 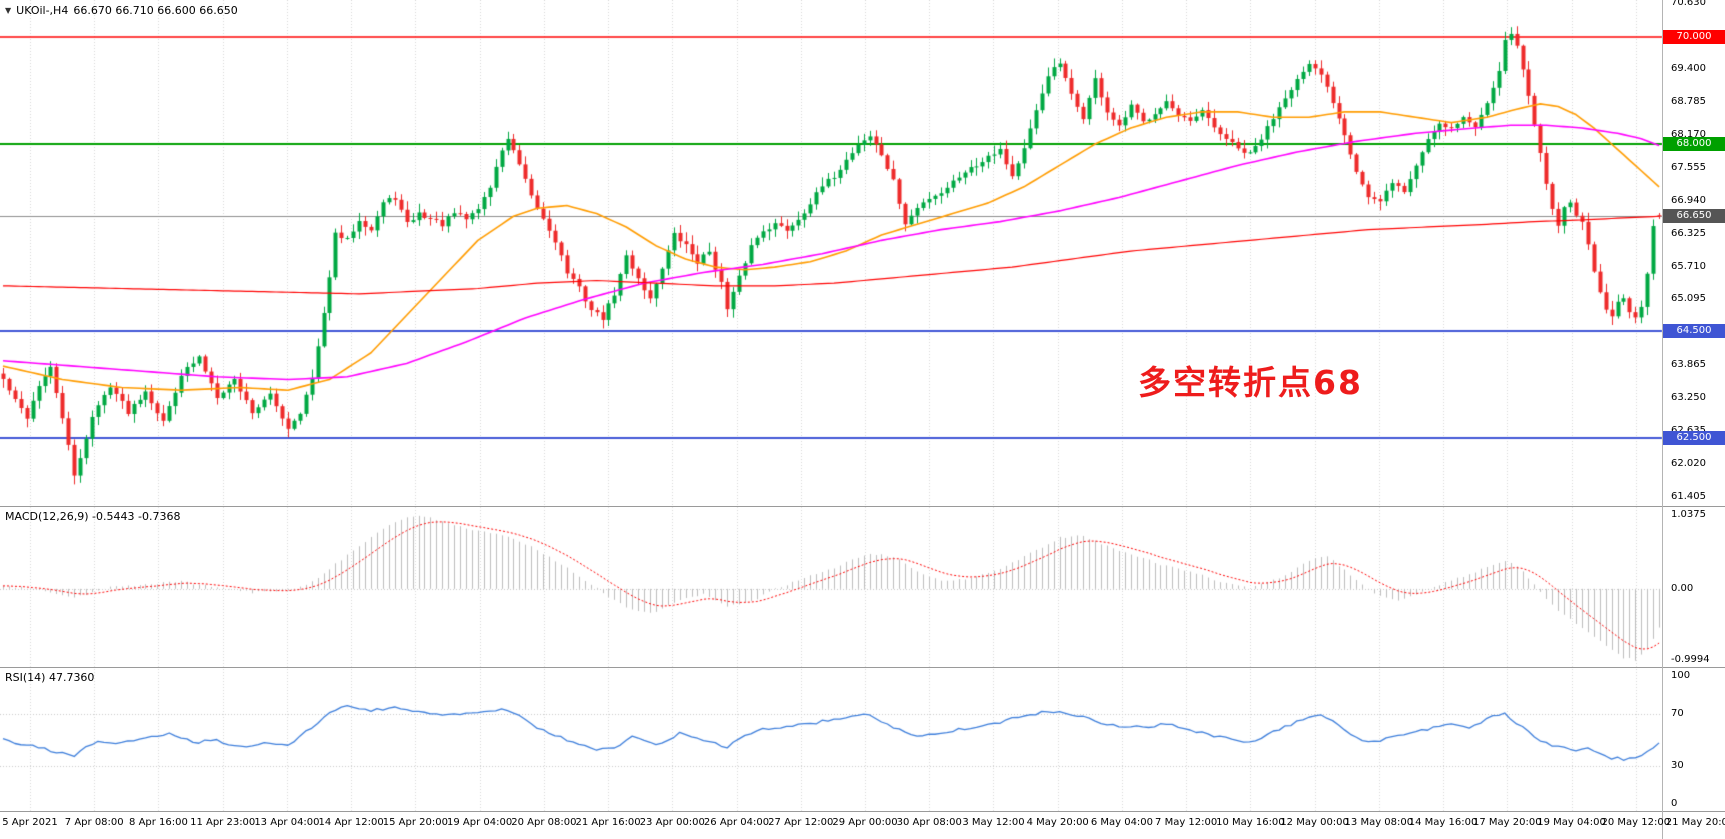 I want to click on symbol-timeframe-label: UKOil-,H4, so click(x=42, y=10).